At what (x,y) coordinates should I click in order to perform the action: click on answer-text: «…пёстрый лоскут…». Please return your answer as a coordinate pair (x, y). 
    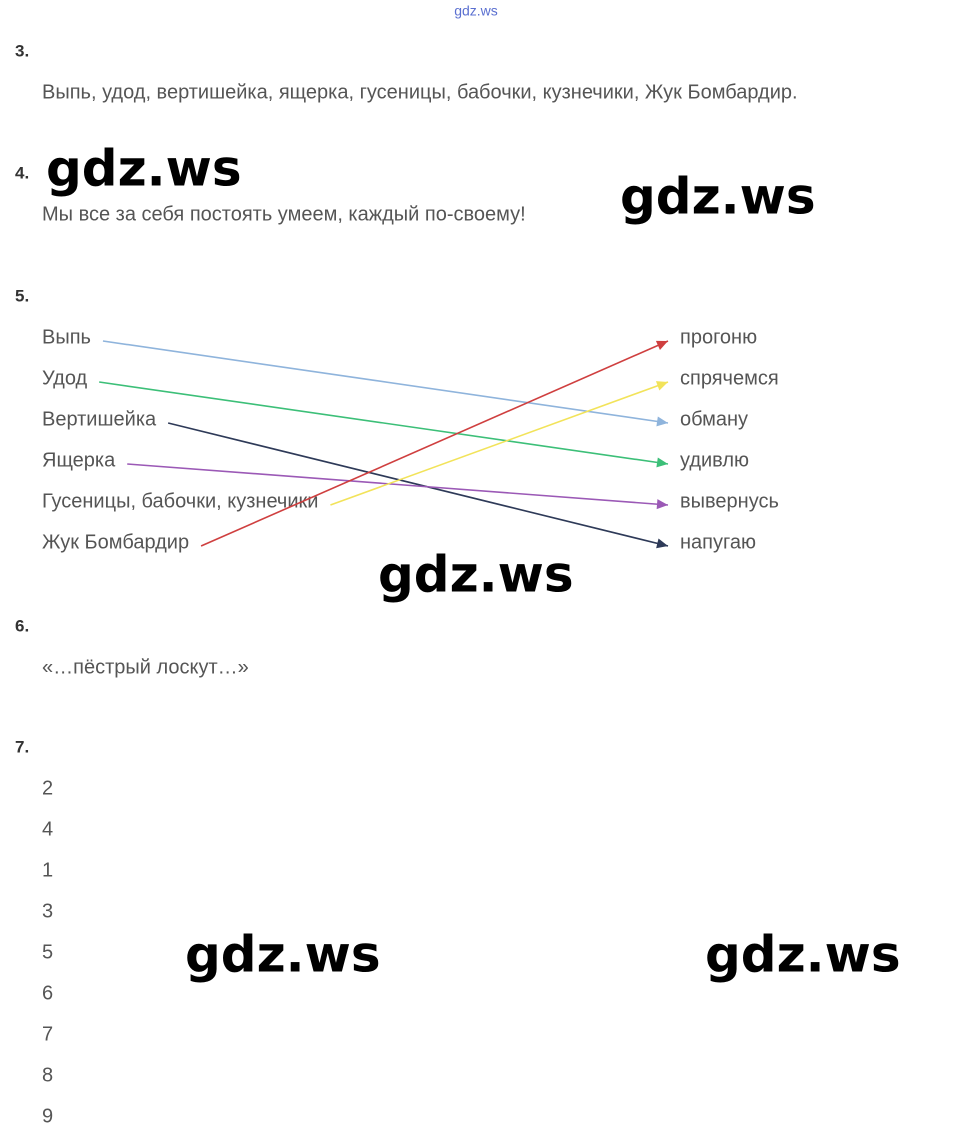
    Looking at the image, I should click on (145, 667).